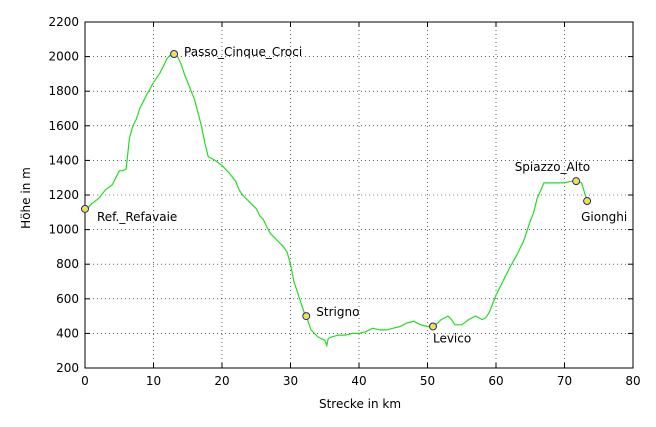 The image size is (656, 427). Describe the element at coordinates (337, 312) in the screenshot. I see `waypoint-label: Strigno` at that location.